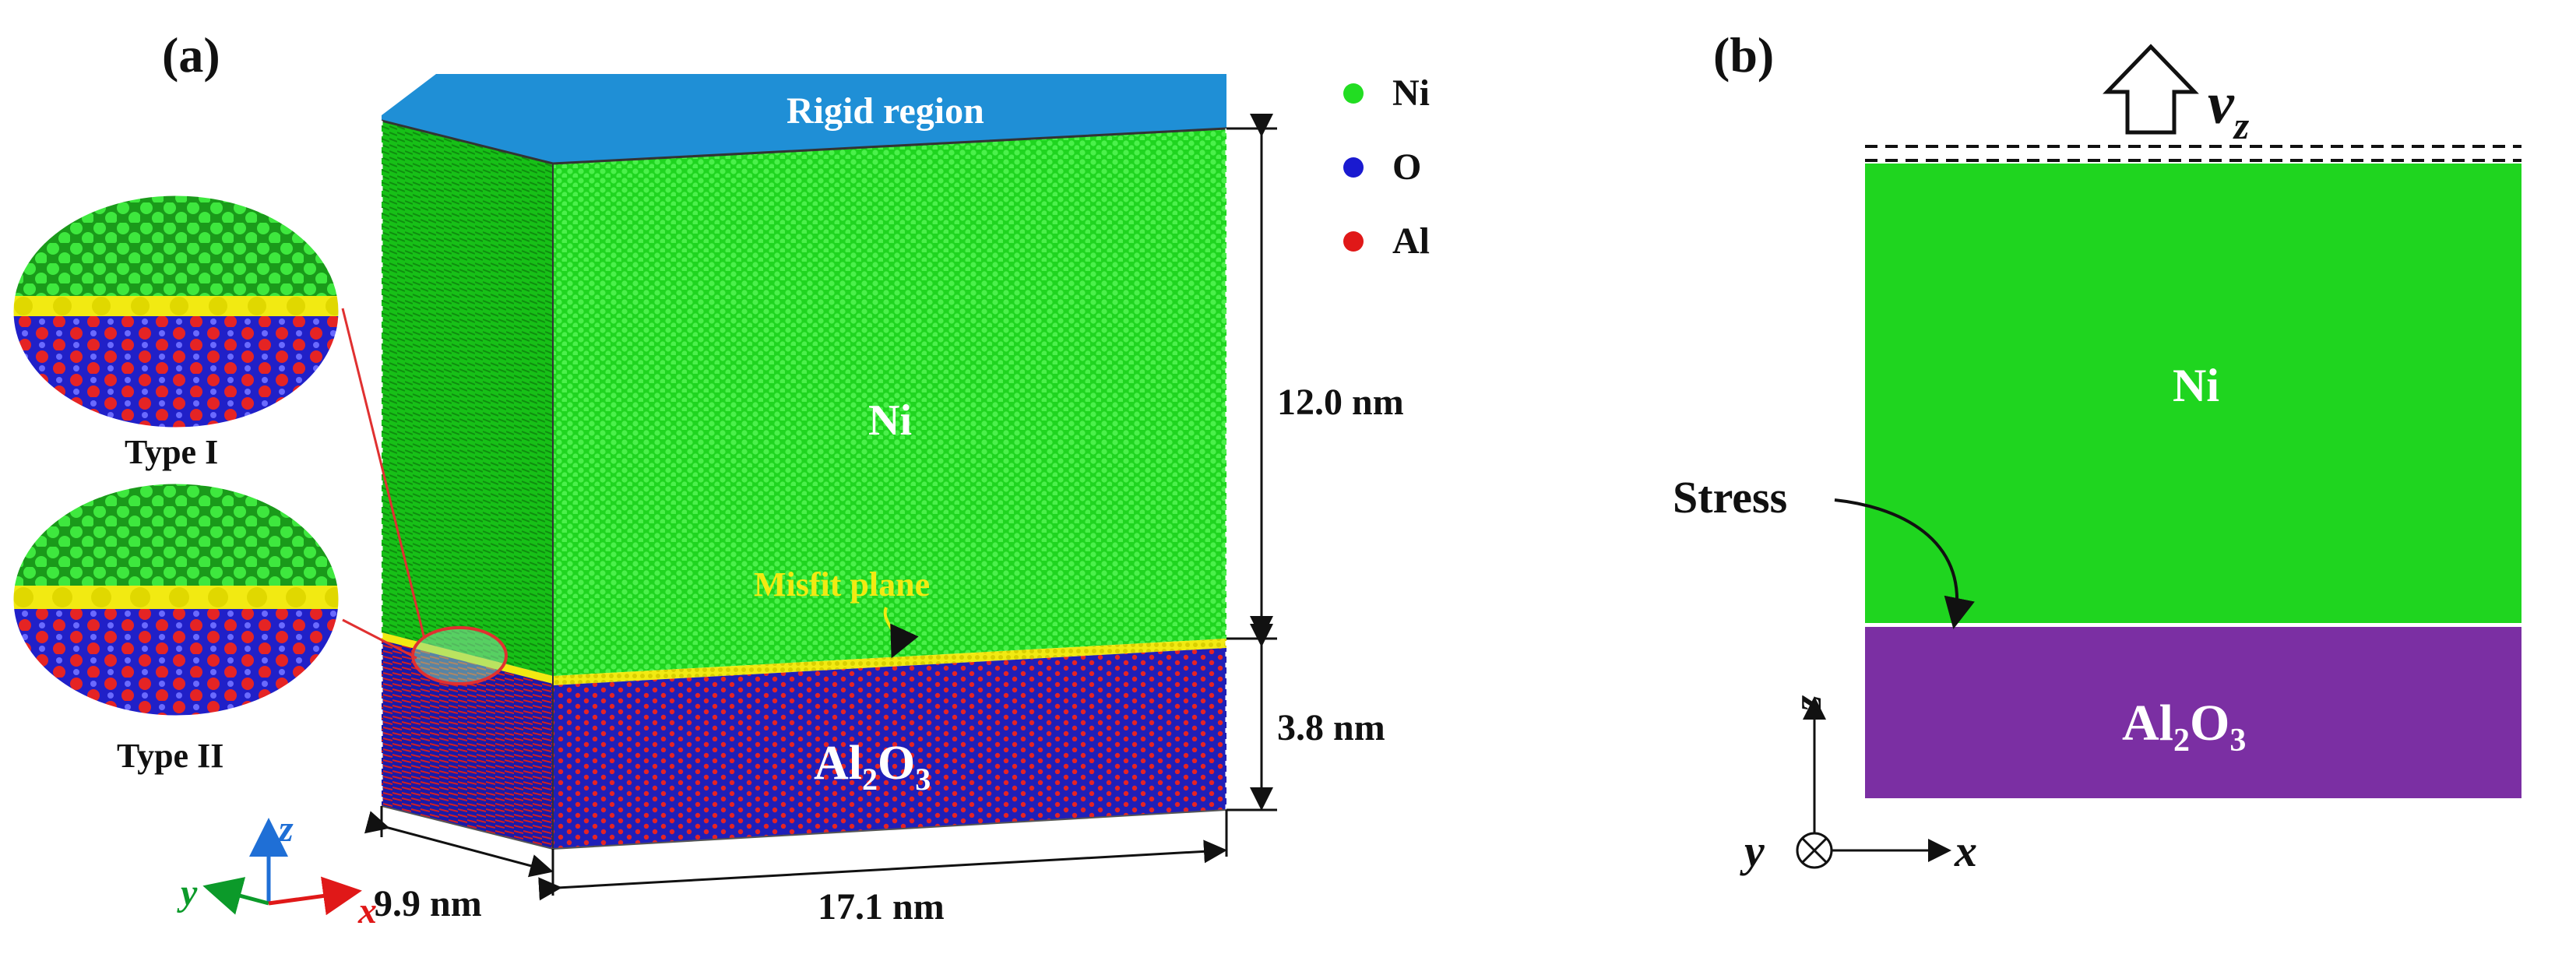 The height and width of the screenshot is (961, 2576). What do you see at coordinates (1904, 563) in the screenshot?
I see `stress-arrow` at bounding box center [1904, 563].